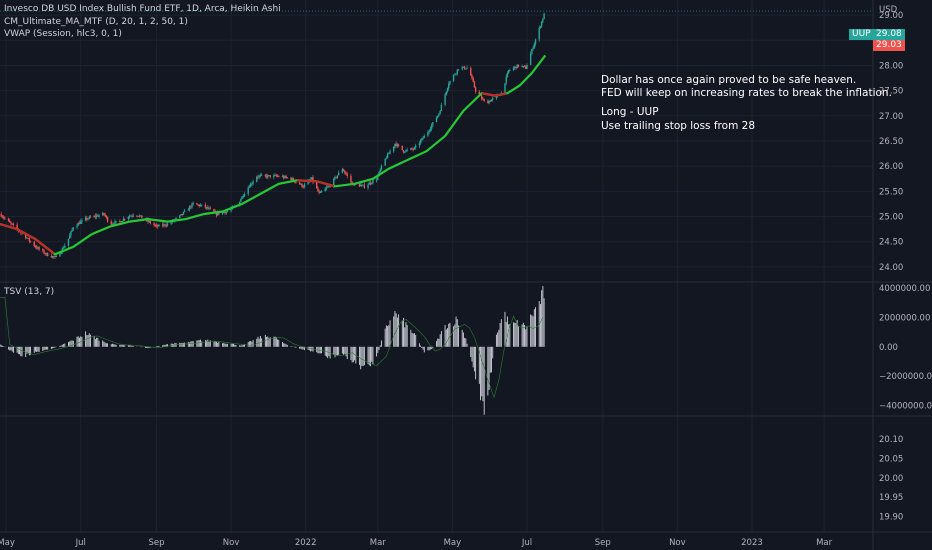  Describe the element at coordinates (904, 318) in the screenshot. I see `tsv-tick-label: 2000000.00` at that location.